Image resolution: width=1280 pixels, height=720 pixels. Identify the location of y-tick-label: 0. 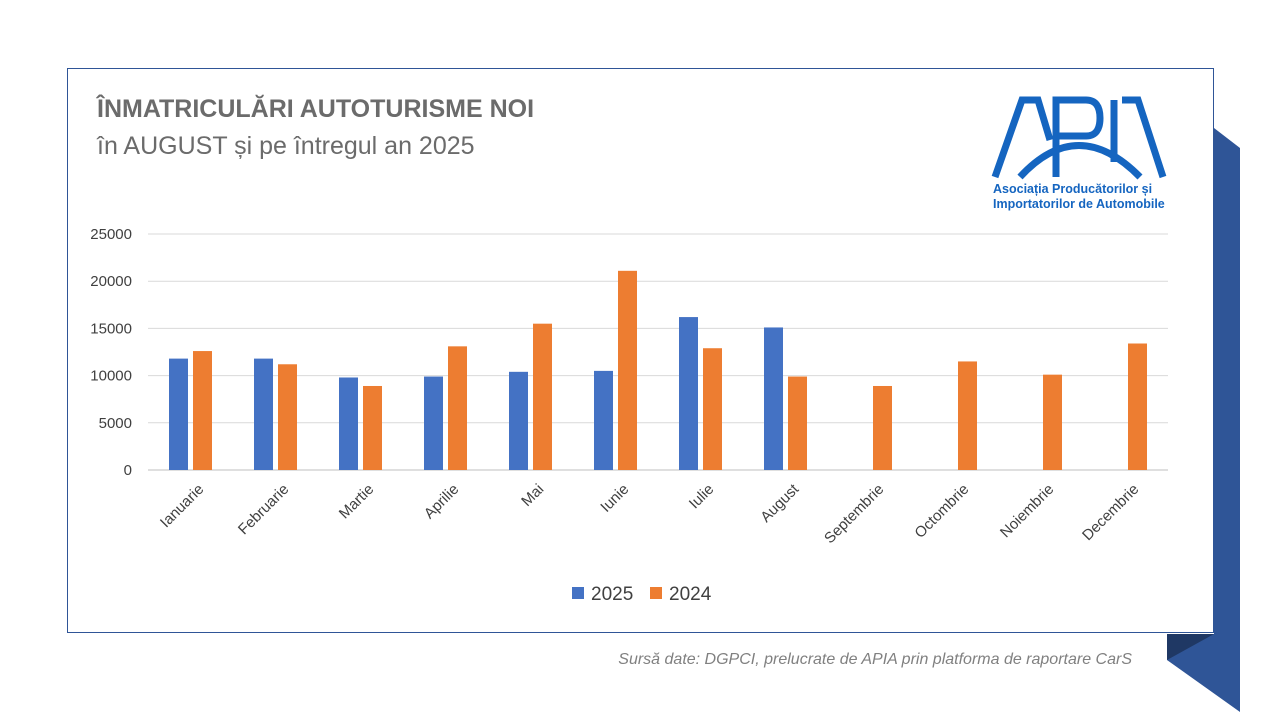
(128, 470).